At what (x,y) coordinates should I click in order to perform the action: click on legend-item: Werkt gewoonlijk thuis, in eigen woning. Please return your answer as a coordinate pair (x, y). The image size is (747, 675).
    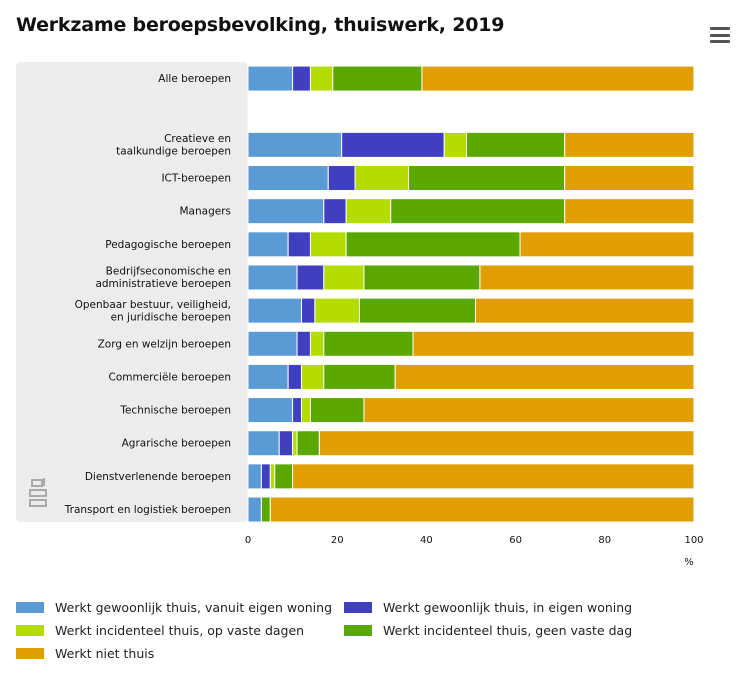
    Looking at the image, I should click on (514, 607).